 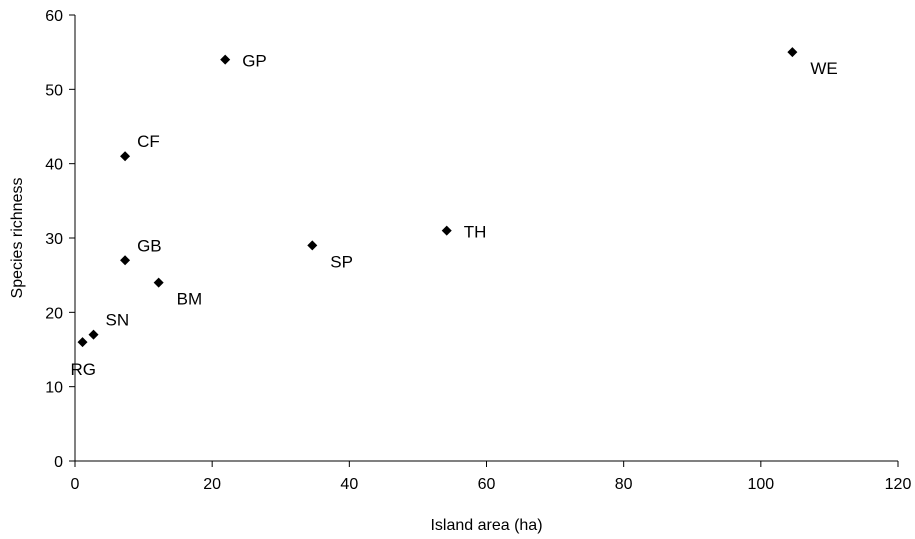 I want to click on data-point-label: SP, so click(x=341, y=261).